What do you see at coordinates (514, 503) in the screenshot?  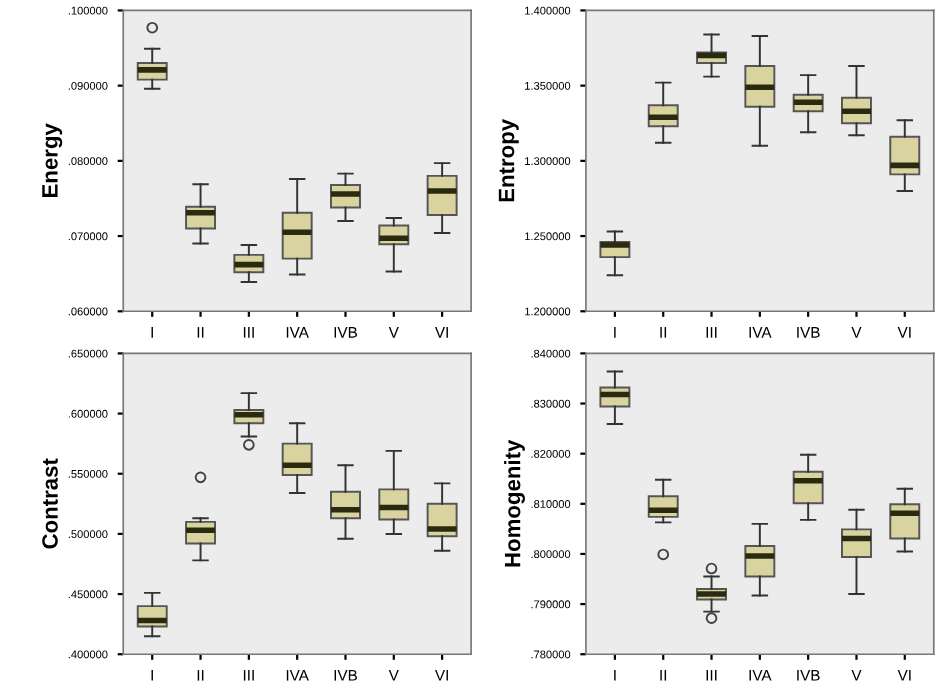 I see `y-axis-title: Homogenity` at bounding box center [514, 503].